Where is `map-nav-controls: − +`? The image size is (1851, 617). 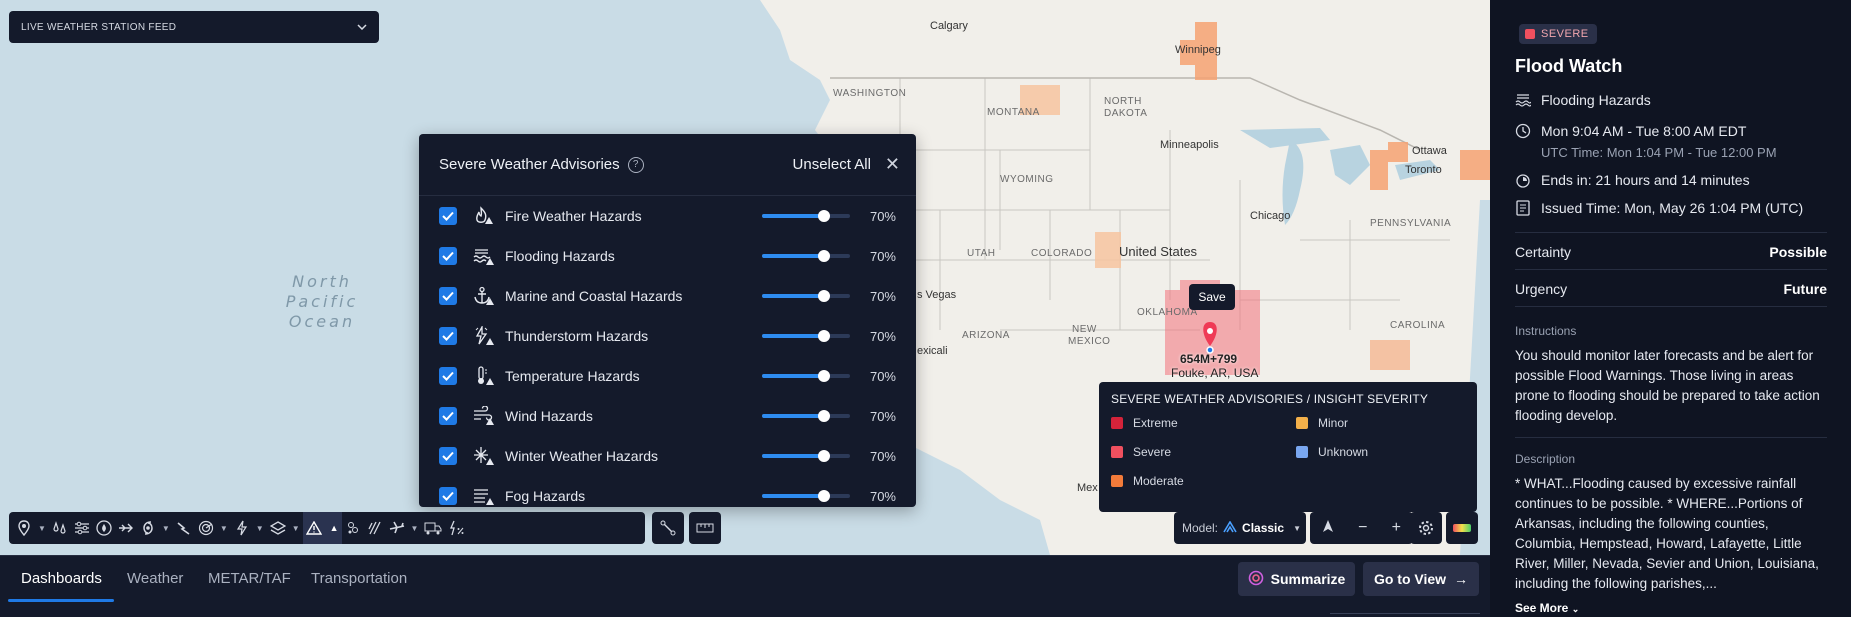 map-nav-controls: − + is located at coordinates (1361, 528).